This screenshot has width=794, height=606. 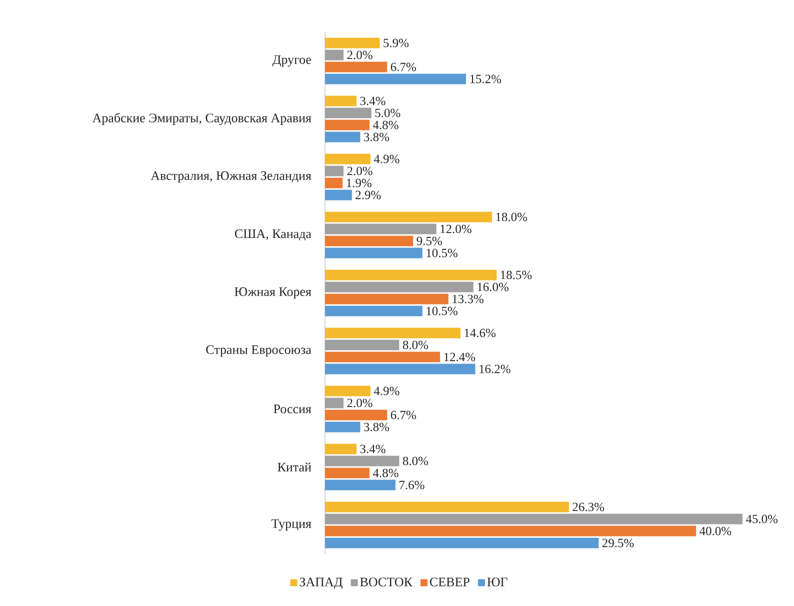 What do you see at coordinates (588, 507) in the screenshot?
I see `data-label: 26.3%` at bounding box center [588, 507].